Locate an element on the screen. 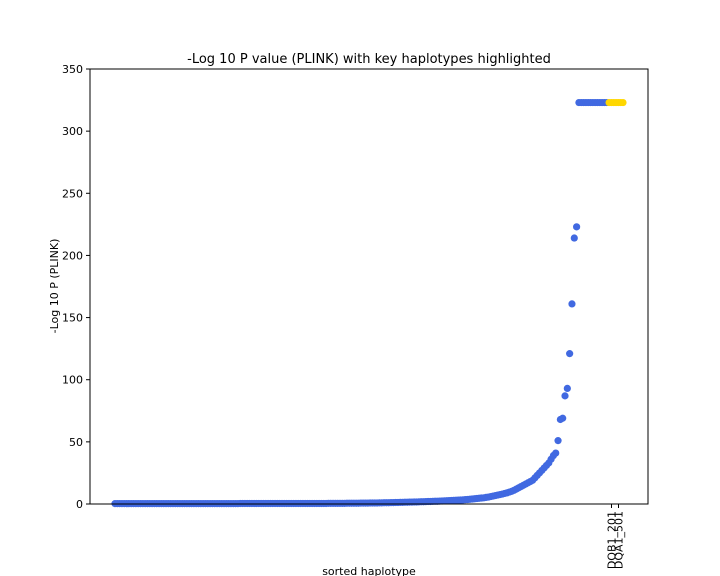  y-tick-label: 200 is located at coordinates (72, 255).